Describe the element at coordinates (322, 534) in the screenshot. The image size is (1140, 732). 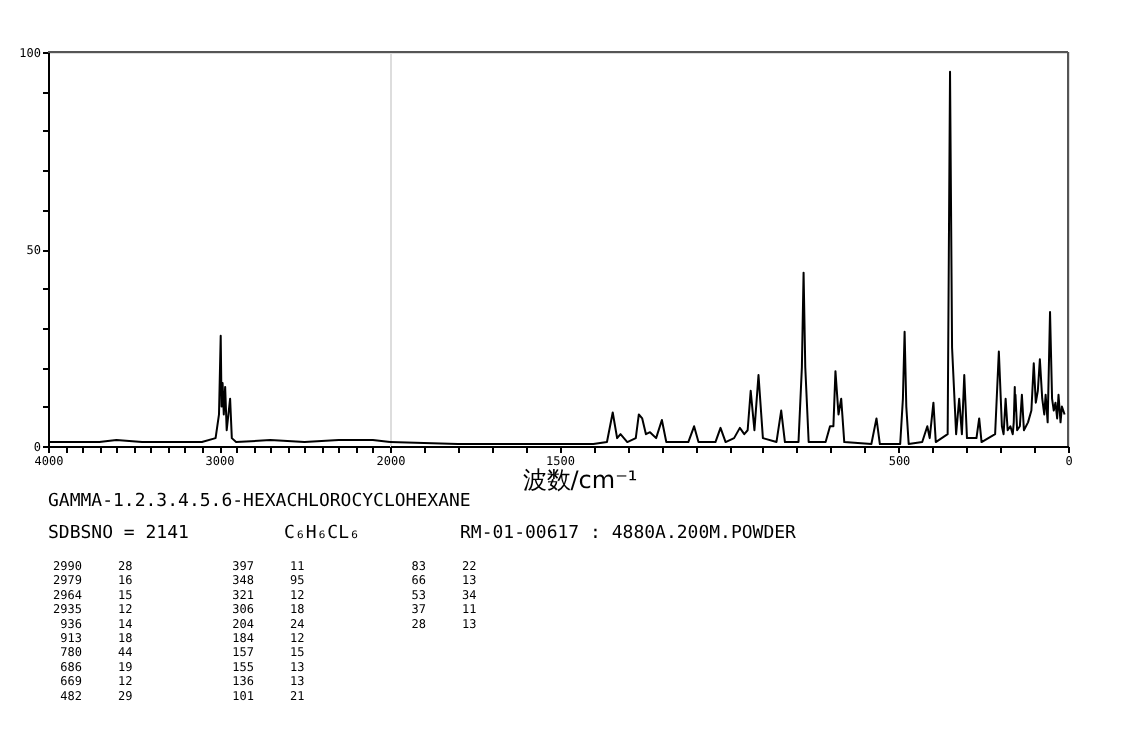
I see `text: C₆H₆CL₆` at that location.